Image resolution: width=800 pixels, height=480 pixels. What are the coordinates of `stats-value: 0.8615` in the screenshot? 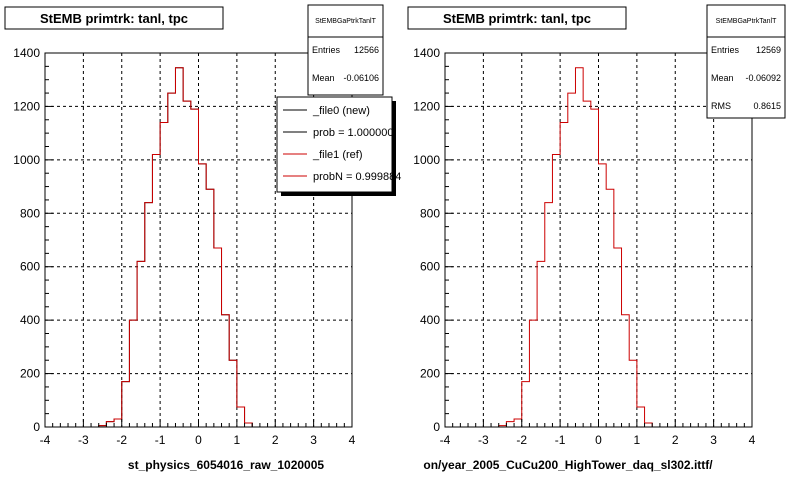 It's located at (767, 106).